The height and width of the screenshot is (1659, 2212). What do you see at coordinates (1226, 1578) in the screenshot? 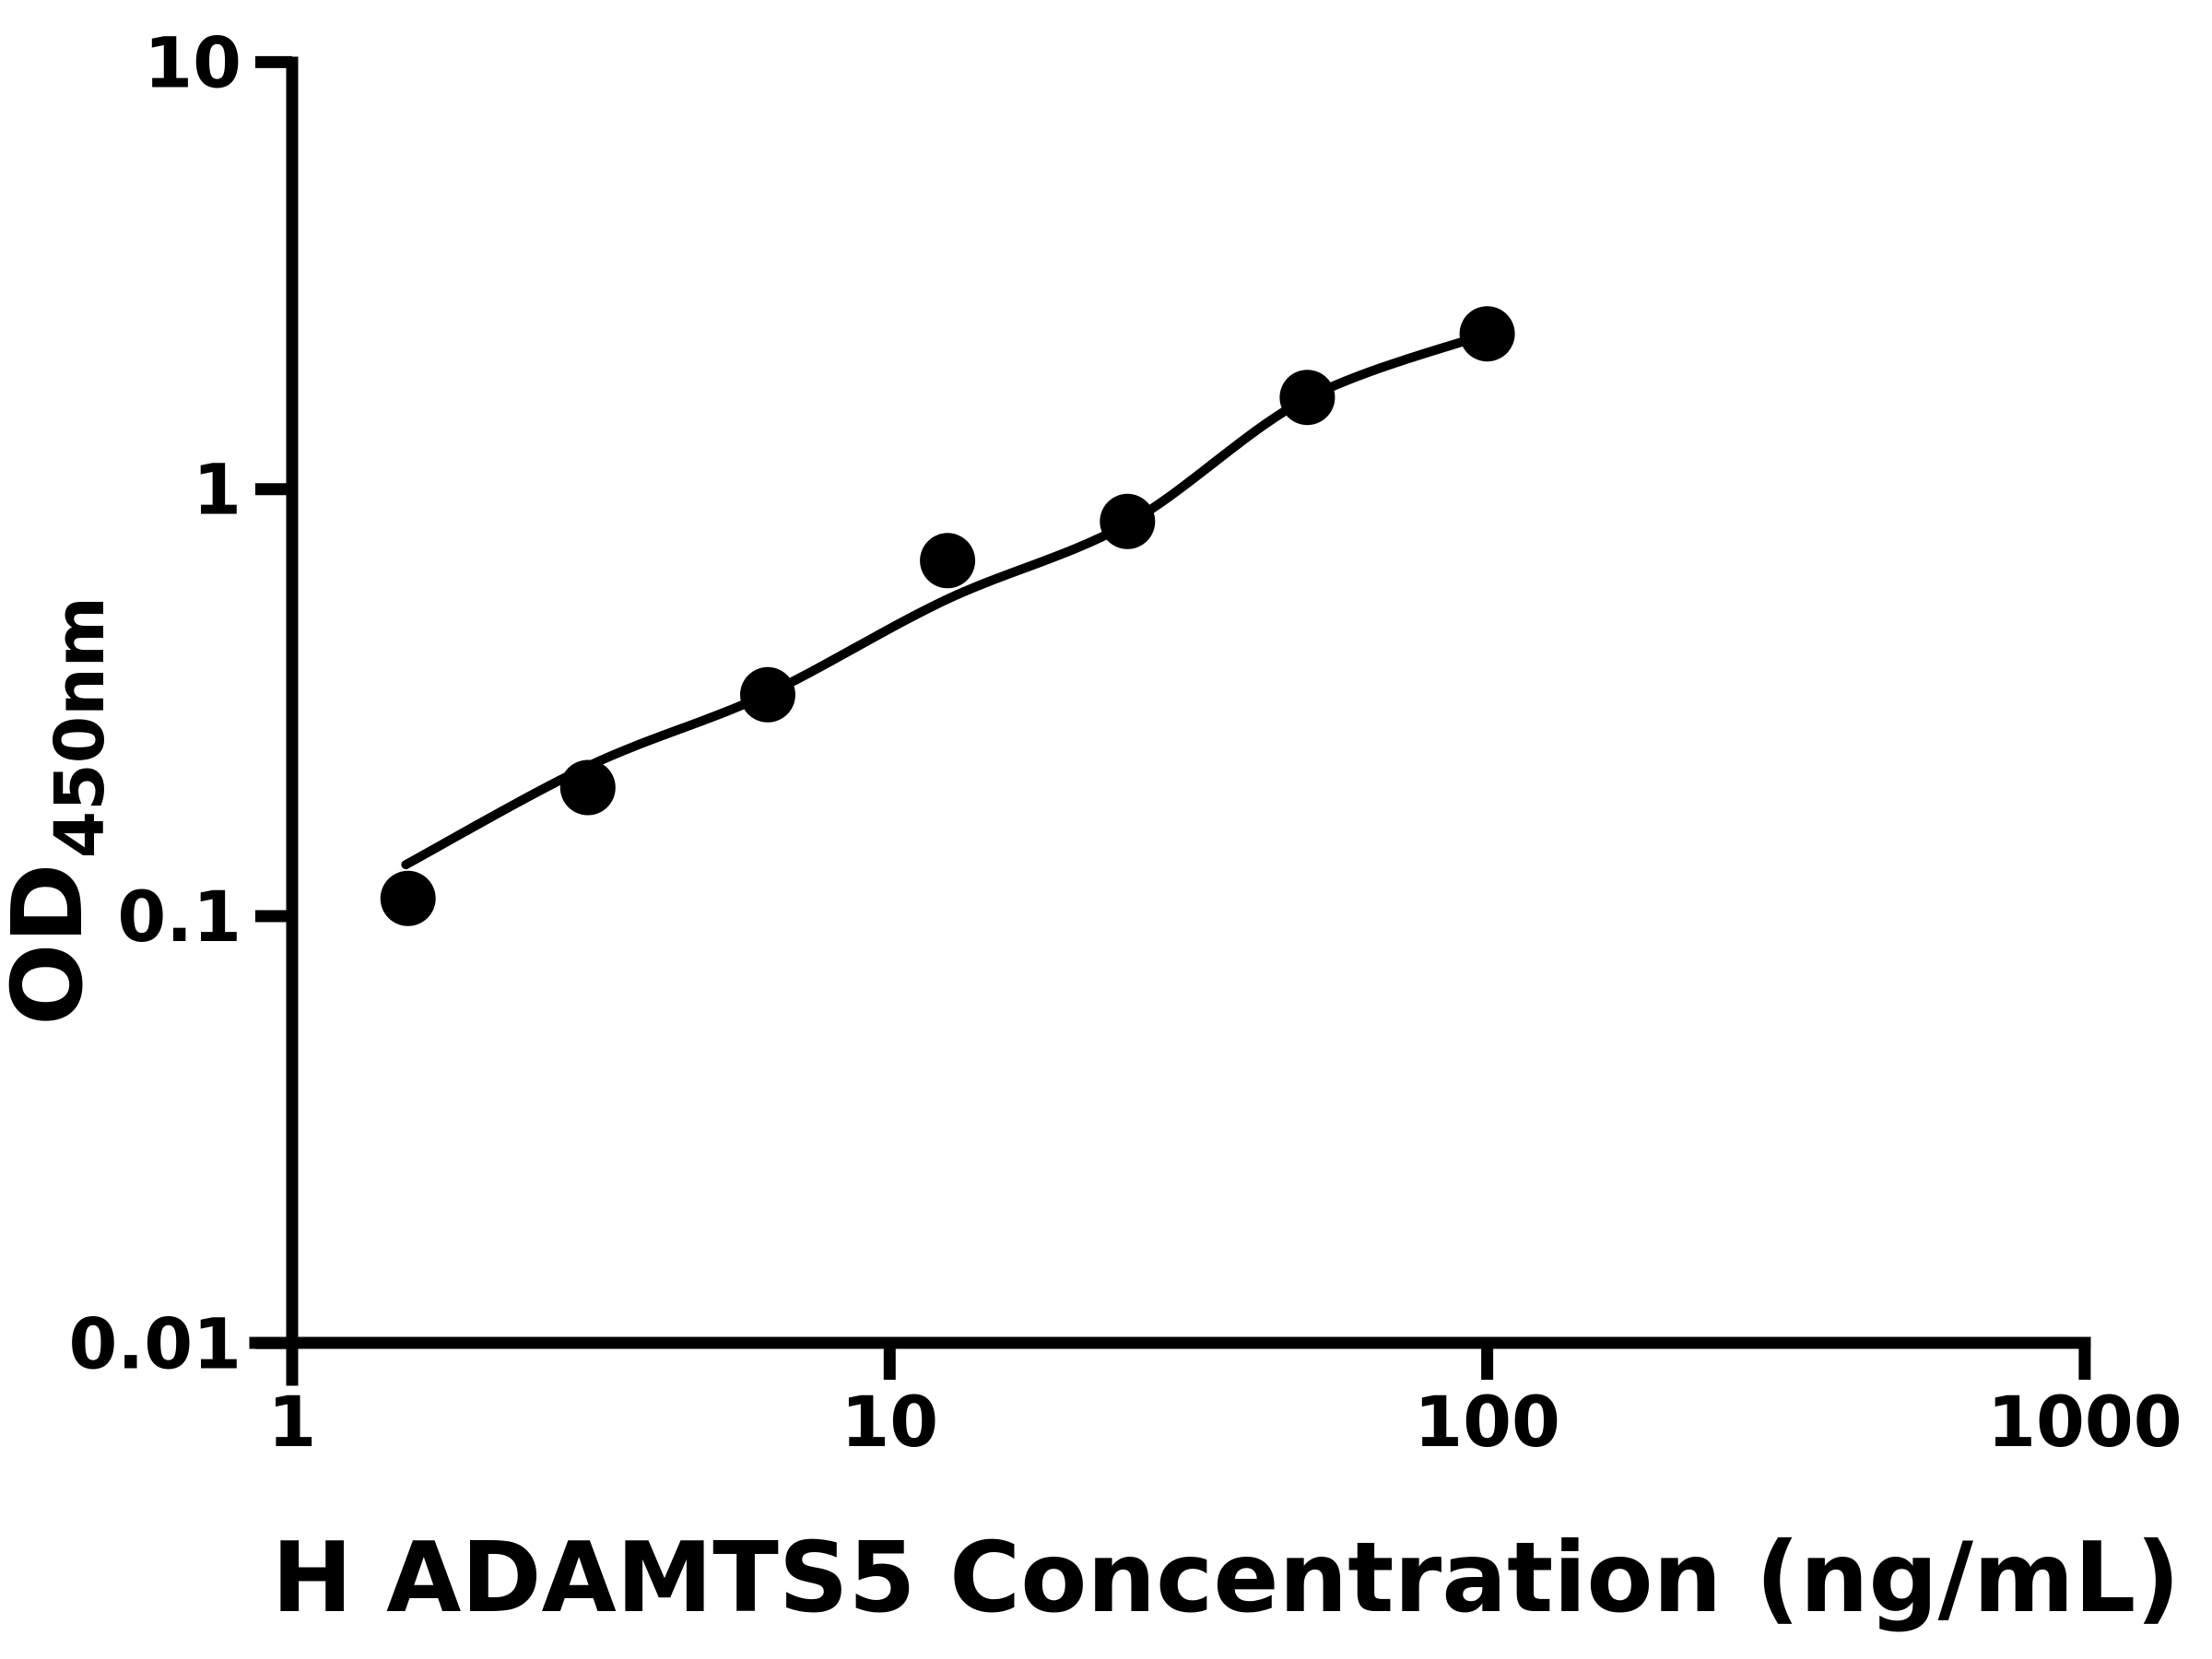
I see `x-axis-title: H ADAMTS5 Concentration (ng/mL)` at bounding box center [1226, 1578].